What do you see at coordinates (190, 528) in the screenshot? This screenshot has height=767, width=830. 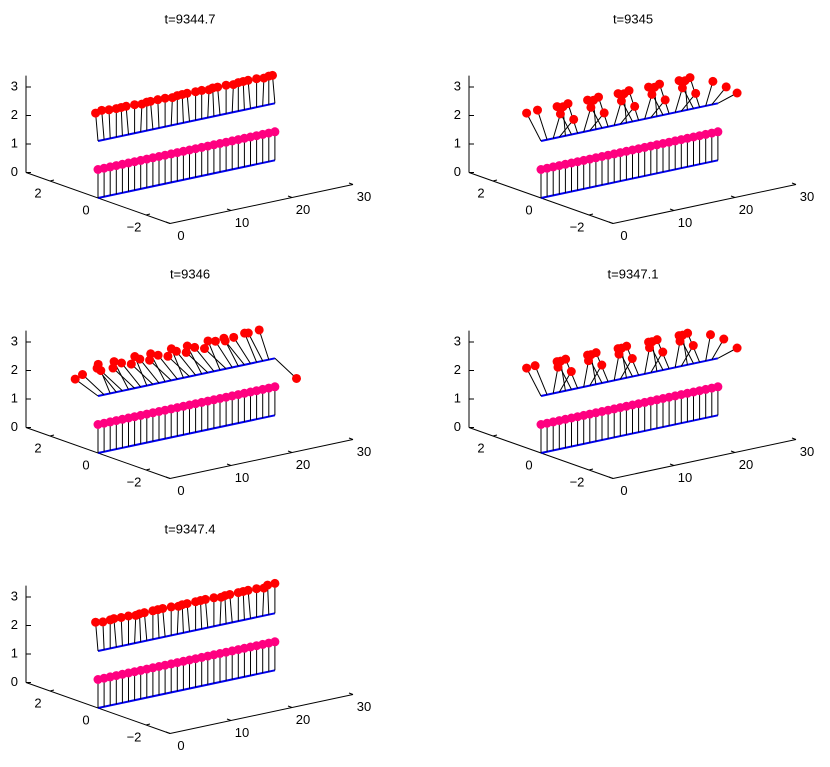 I see `panel-title: t=9347.4` at bounding box center [190, 528].